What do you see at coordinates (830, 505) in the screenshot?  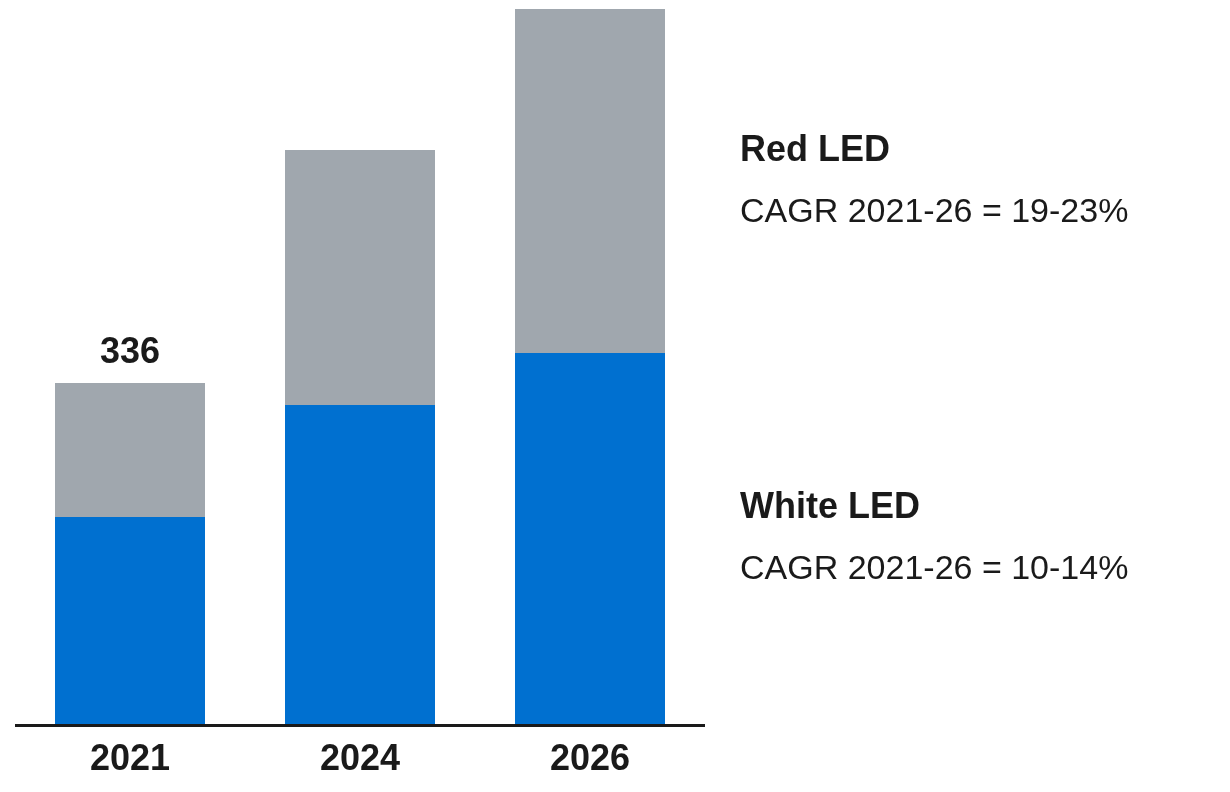 I see `text: White LED` at bounding box center [830, 505].